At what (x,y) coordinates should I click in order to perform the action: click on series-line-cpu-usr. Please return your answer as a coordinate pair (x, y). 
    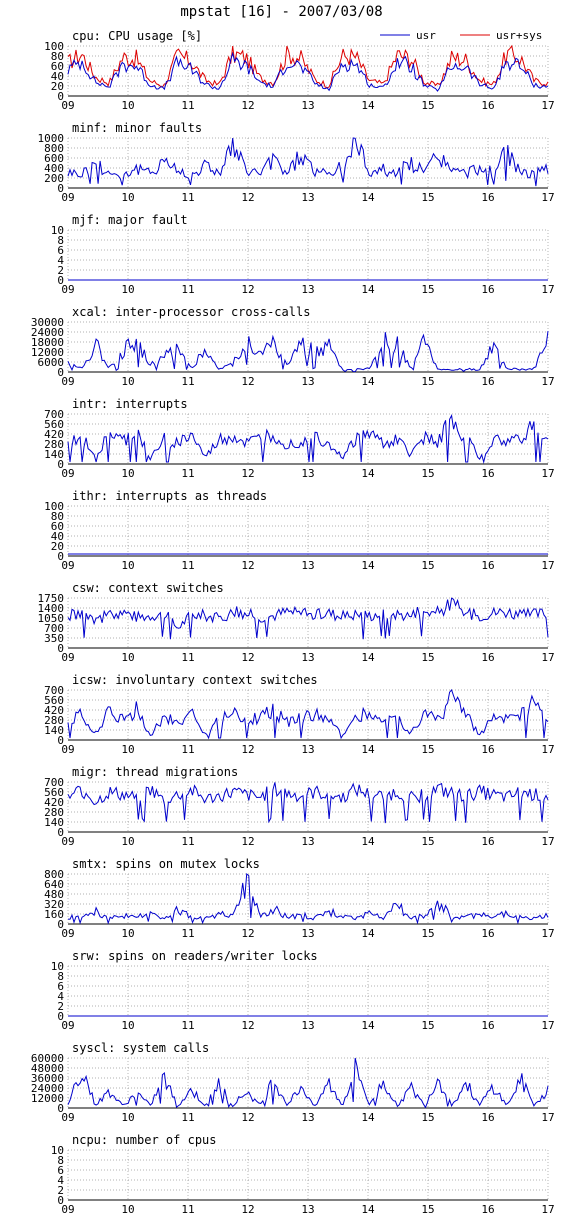
    Looking at the image, I should click on (308, 71).